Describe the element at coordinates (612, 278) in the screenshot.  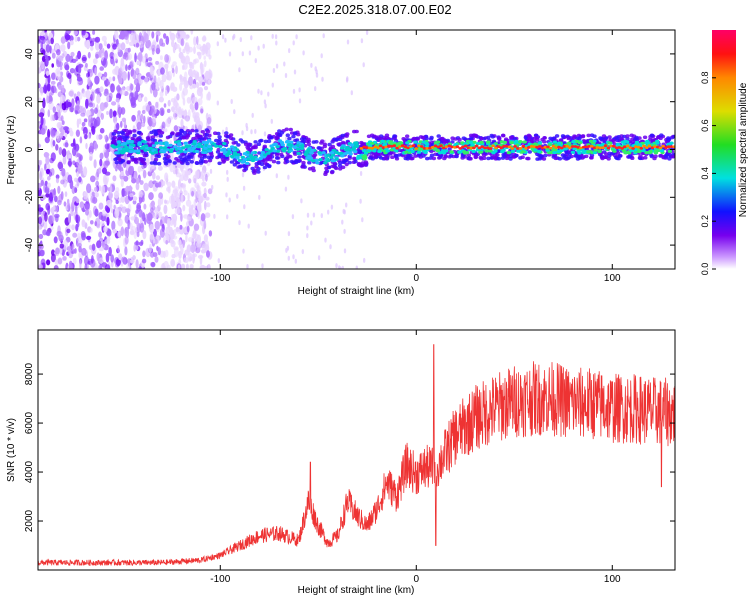
I see `x-tick-label: 100` at that location.